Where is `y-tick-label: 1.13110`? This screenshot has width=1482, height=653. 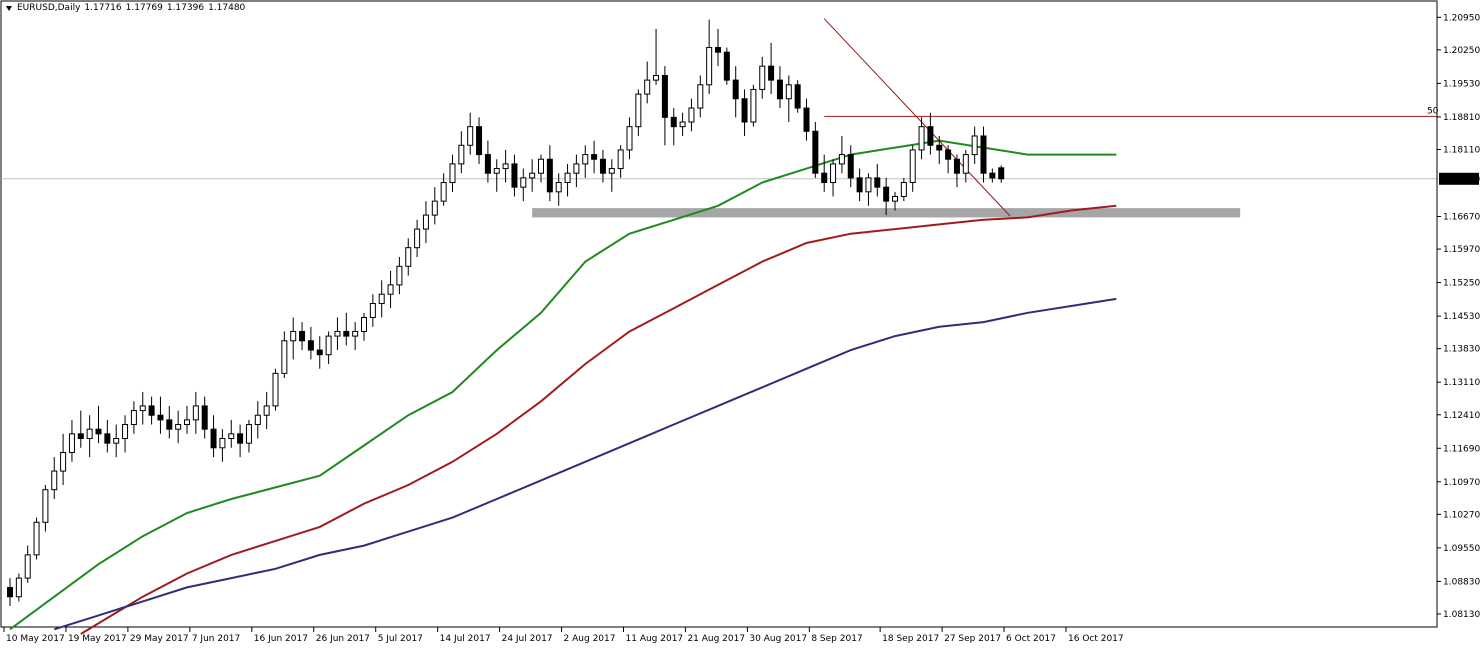
y-tick-label: 1.13110 is located at coordinates (1461, 383).